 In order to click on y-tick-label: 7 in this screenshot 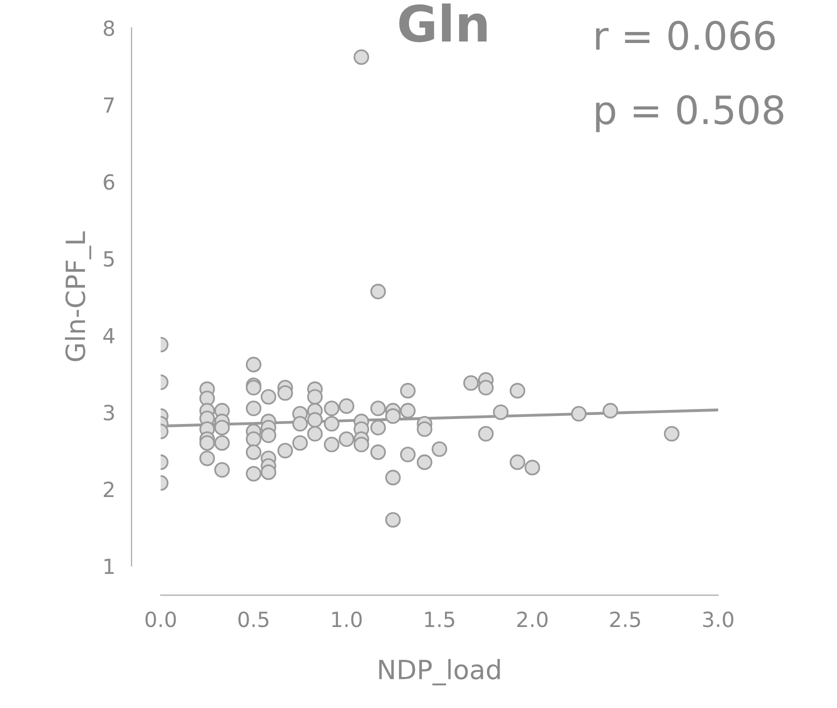, I will do `click(109, 105)`.